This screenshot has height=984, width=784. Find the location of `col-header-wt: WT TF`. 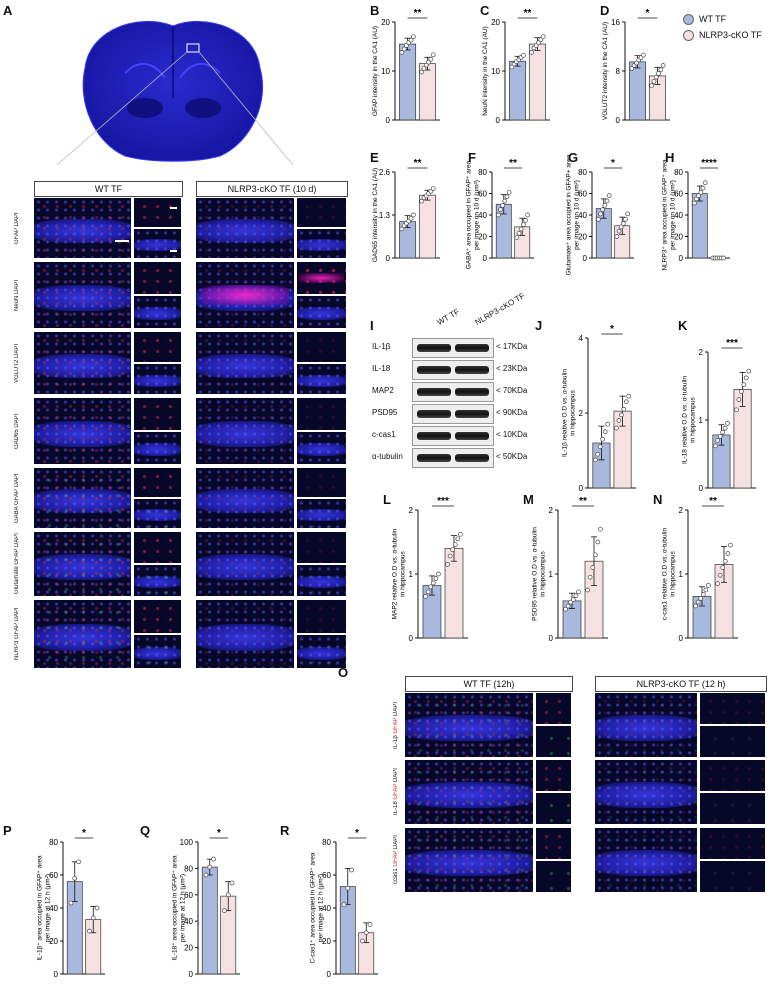

col-header-wt: WT TF is located at coordinates (108, 189).